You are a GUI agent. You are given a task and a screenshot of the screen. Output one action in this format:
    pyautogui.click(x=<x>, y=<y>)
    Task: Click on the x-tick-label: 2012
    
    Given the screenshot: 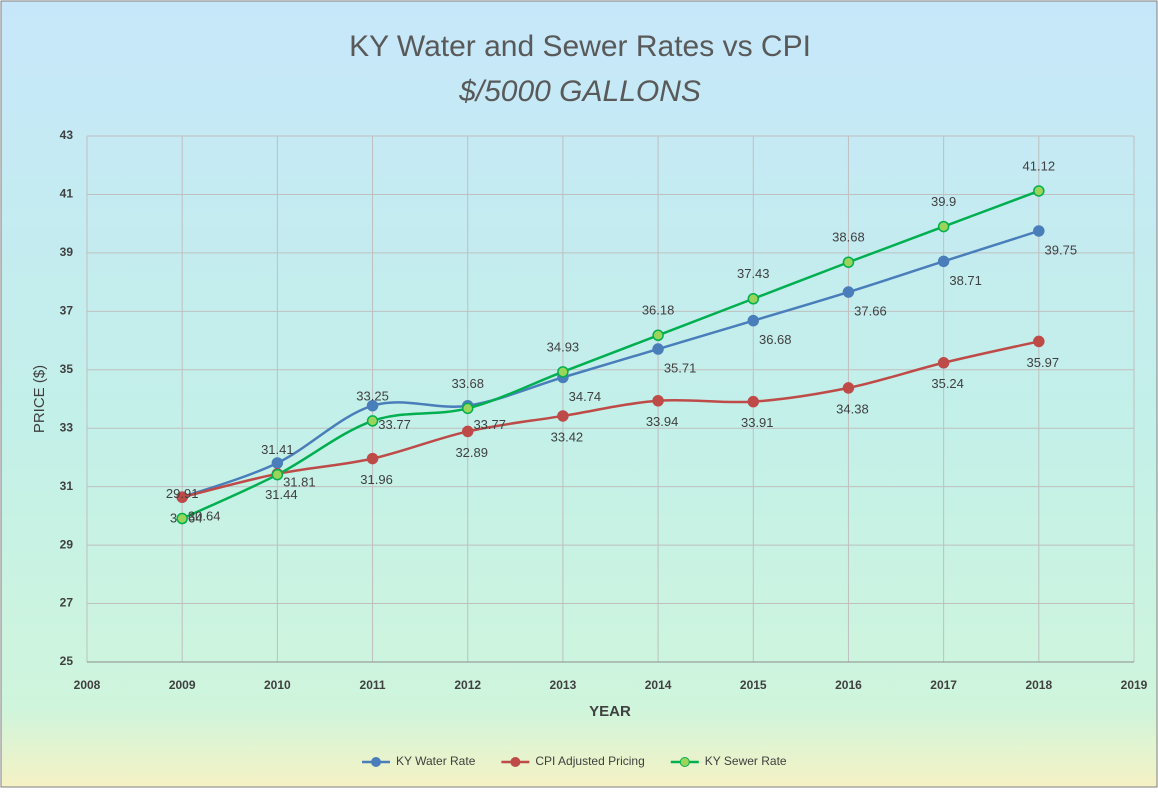 What is the action you would take?
    pyautogui.click(x=467, y=685)
    